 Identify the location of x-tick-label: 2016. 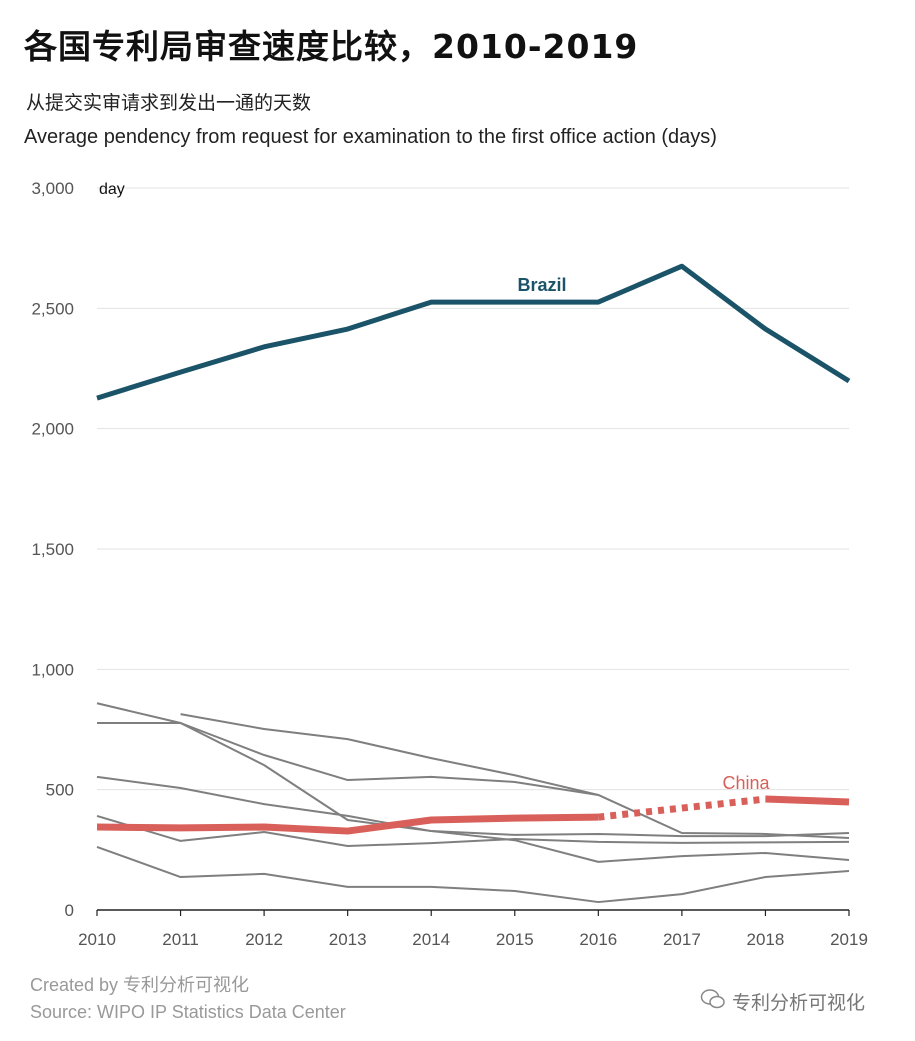
(598, 939).